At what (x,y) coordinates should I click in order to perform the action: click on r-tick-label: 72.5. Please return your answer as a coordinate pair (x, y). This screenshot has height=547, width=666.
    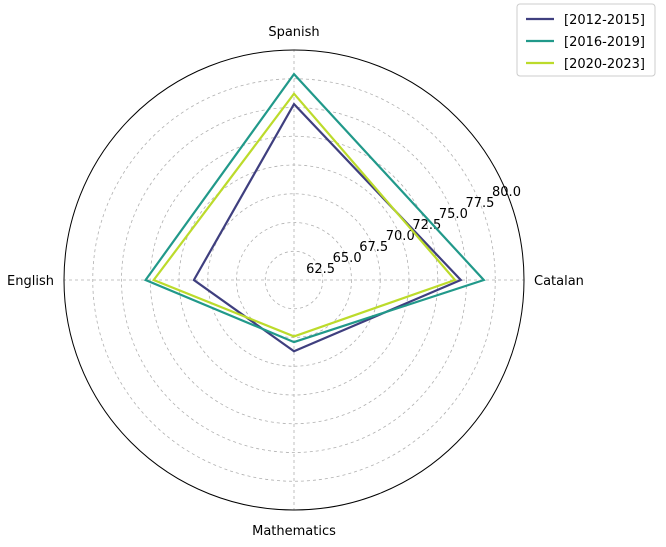
    Looking at the image, I should click on (426, 225).